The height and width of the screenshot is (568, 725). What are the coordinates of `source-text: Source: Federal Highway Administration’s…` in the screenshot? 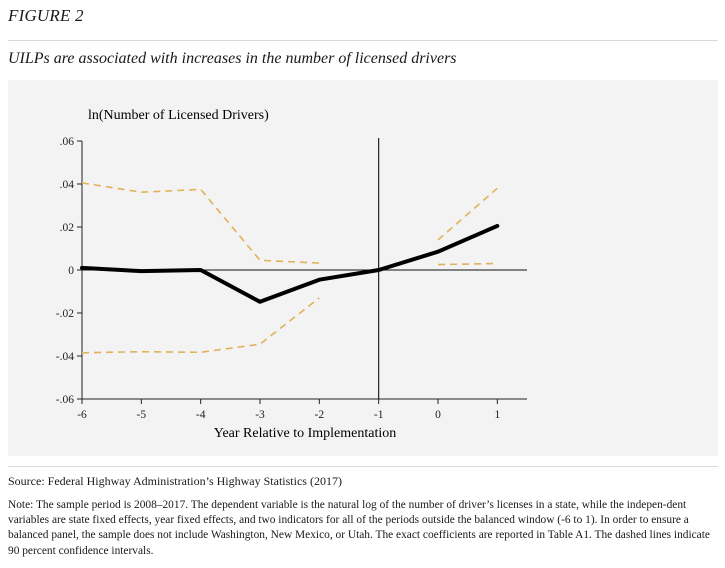 It's located at (175, 481).